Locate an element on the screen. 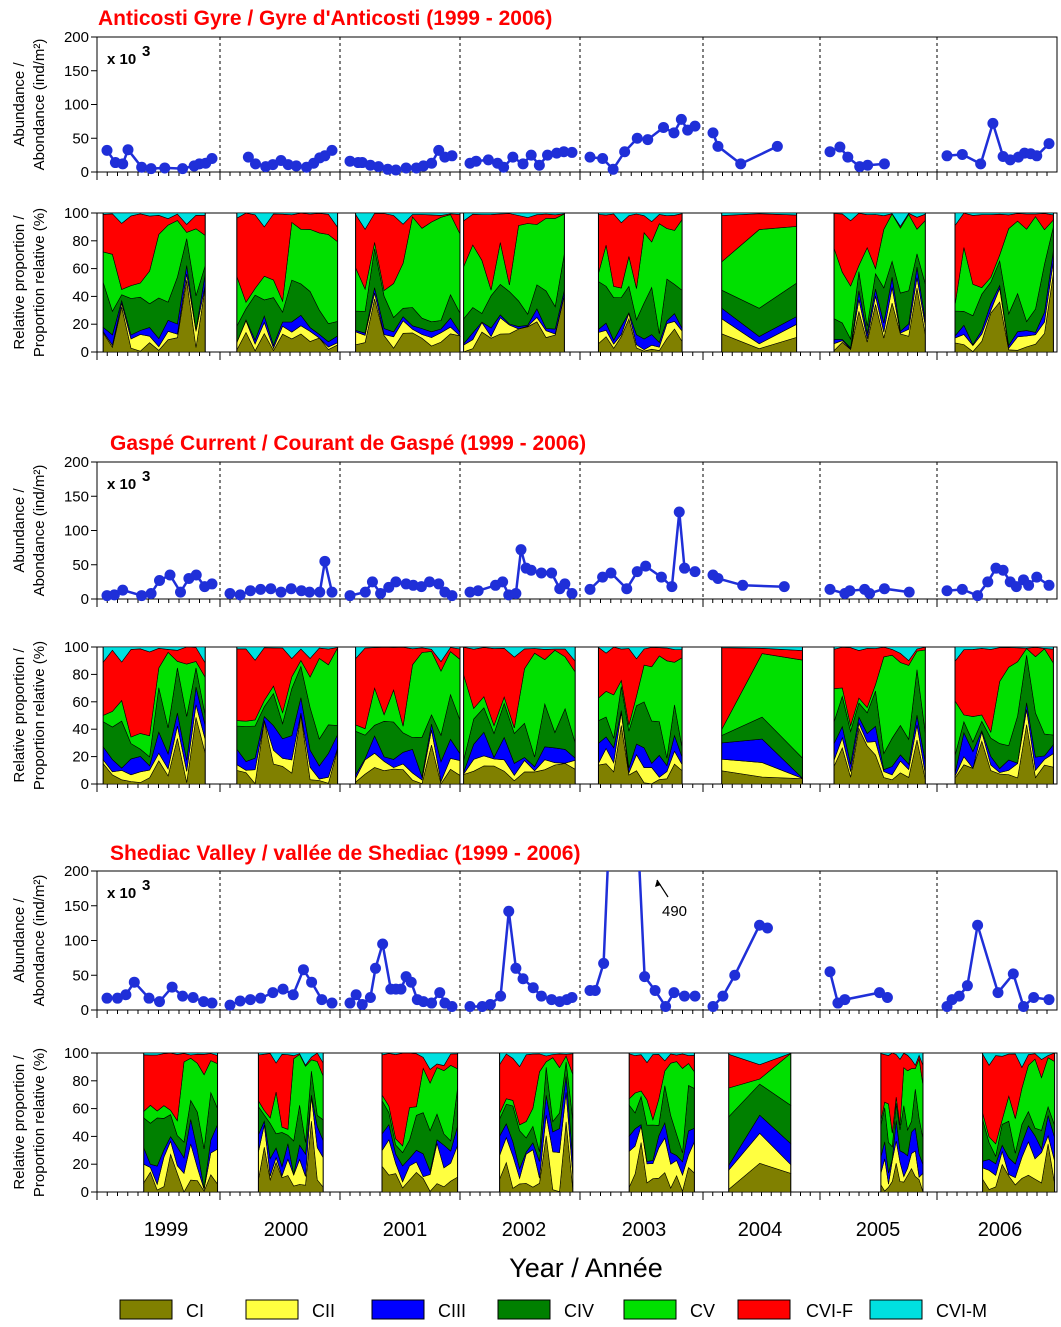 The image size is (1061, 1327). legend: CI CII CIII CIV CV CVI-F CVI-M is located at coordinates (553, 1310).